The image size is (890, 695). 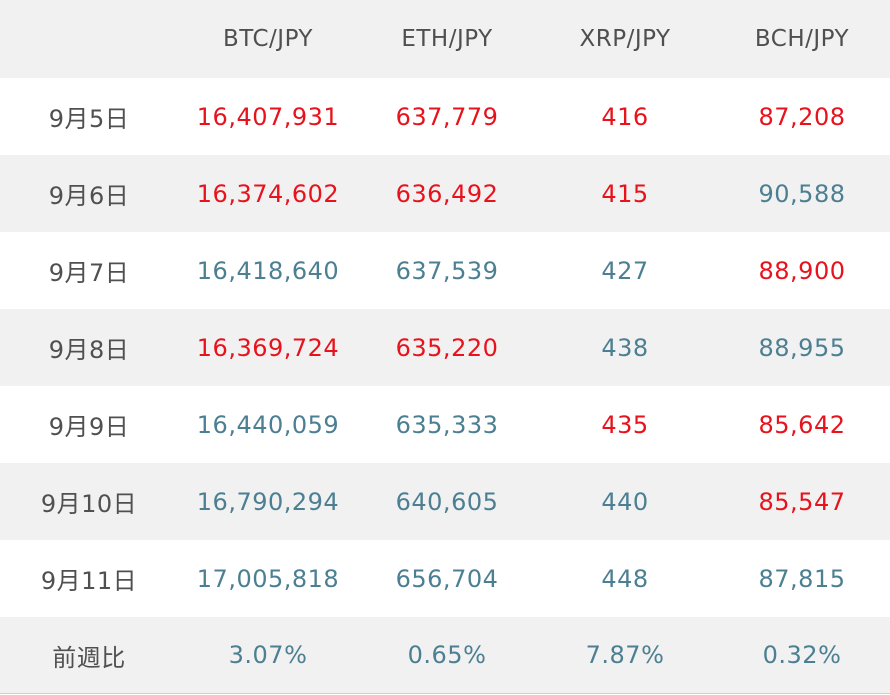 I want to click on btc-weekly-change: 3.07%, so click(x=268, y=655).